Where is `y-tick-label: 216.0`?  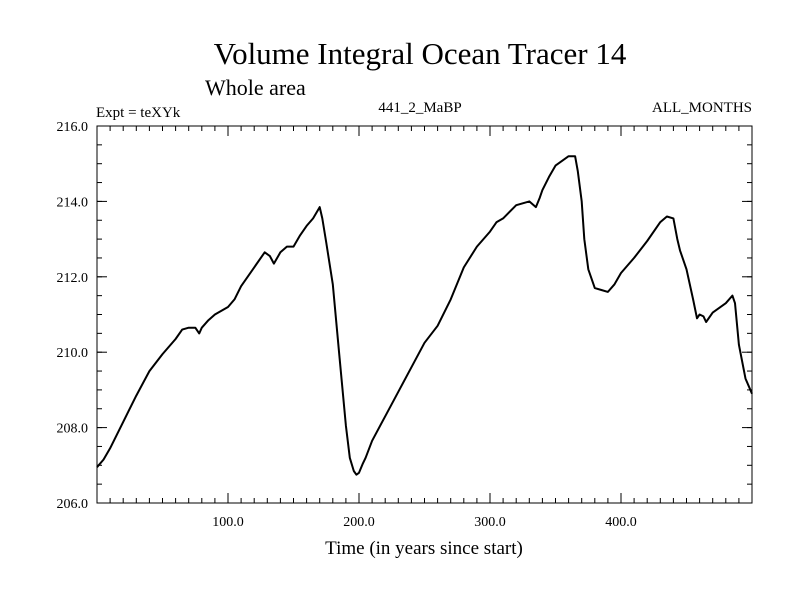 y-tick-label: 216.0 is located at coordinates (73, 127).